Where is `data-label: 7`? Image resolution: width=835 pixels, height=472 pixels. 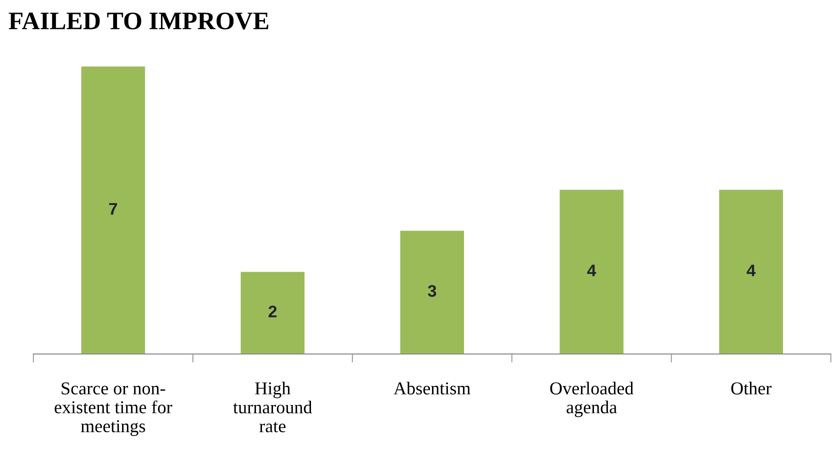
data-label: 7 is located at coordinates (113, 209).